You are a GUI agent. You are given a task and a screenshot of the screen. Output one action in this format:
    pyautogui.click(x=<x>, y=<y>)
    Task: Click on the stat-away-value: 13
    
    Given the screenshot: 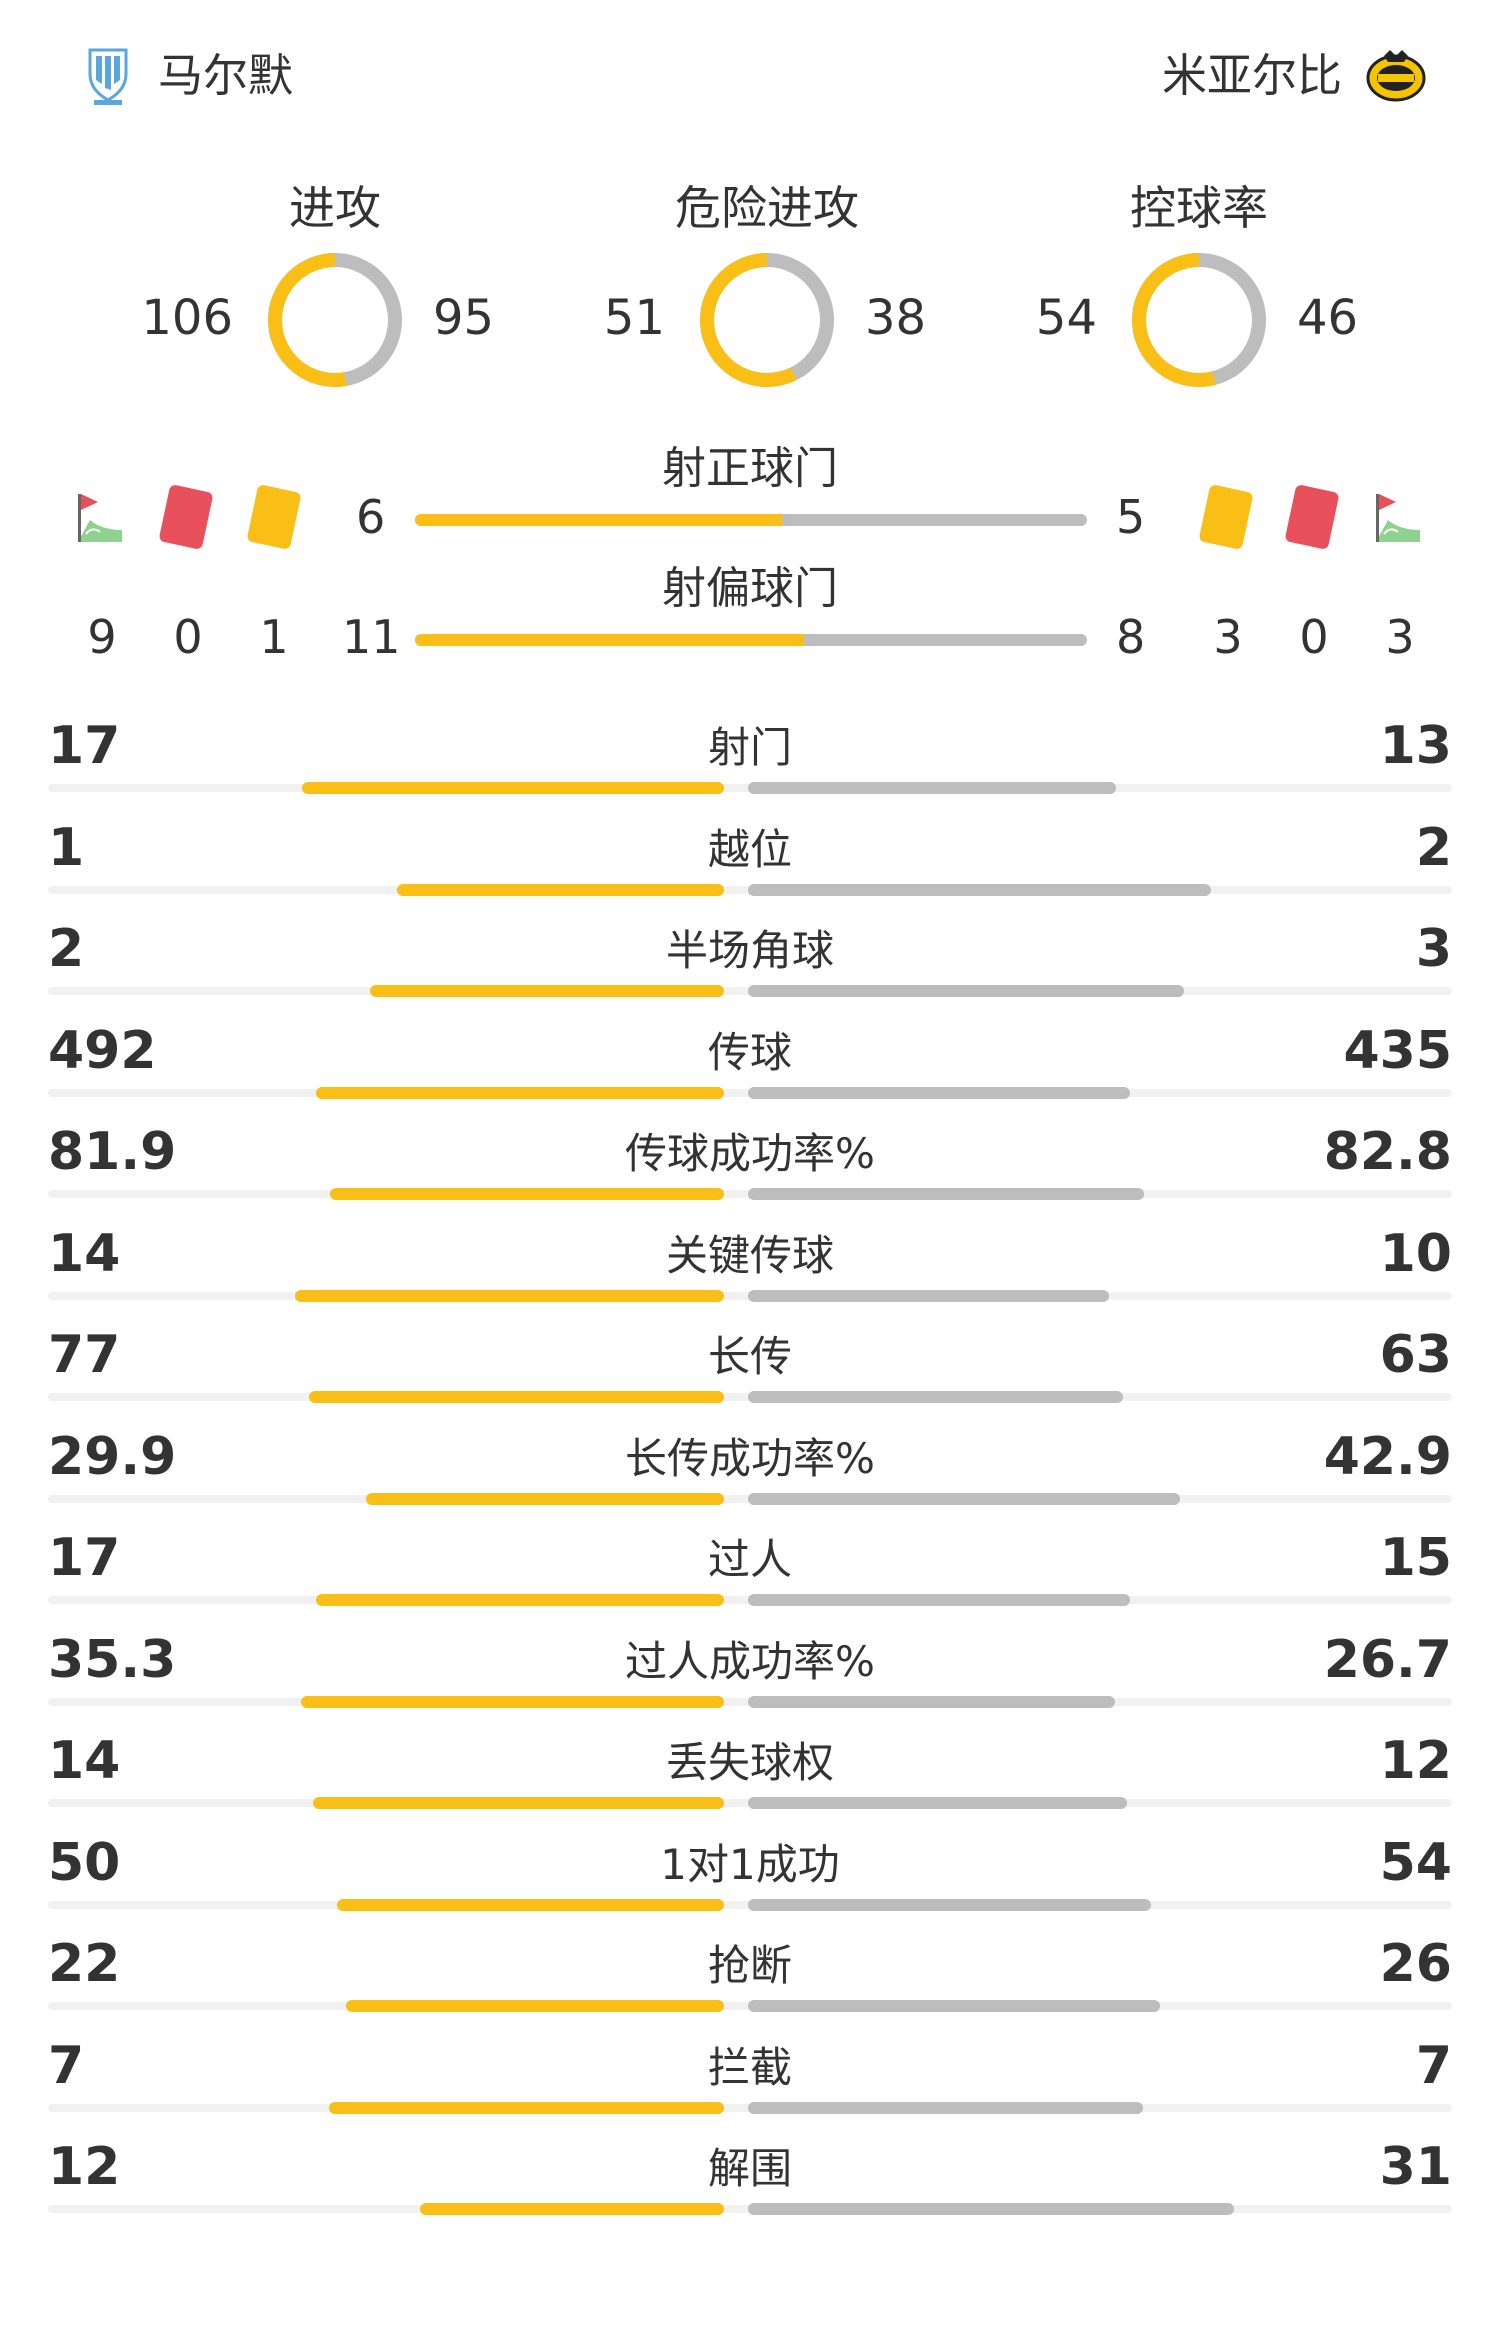 What is the action you would take?
    pyautogui.click(x=1415, y=746)
    